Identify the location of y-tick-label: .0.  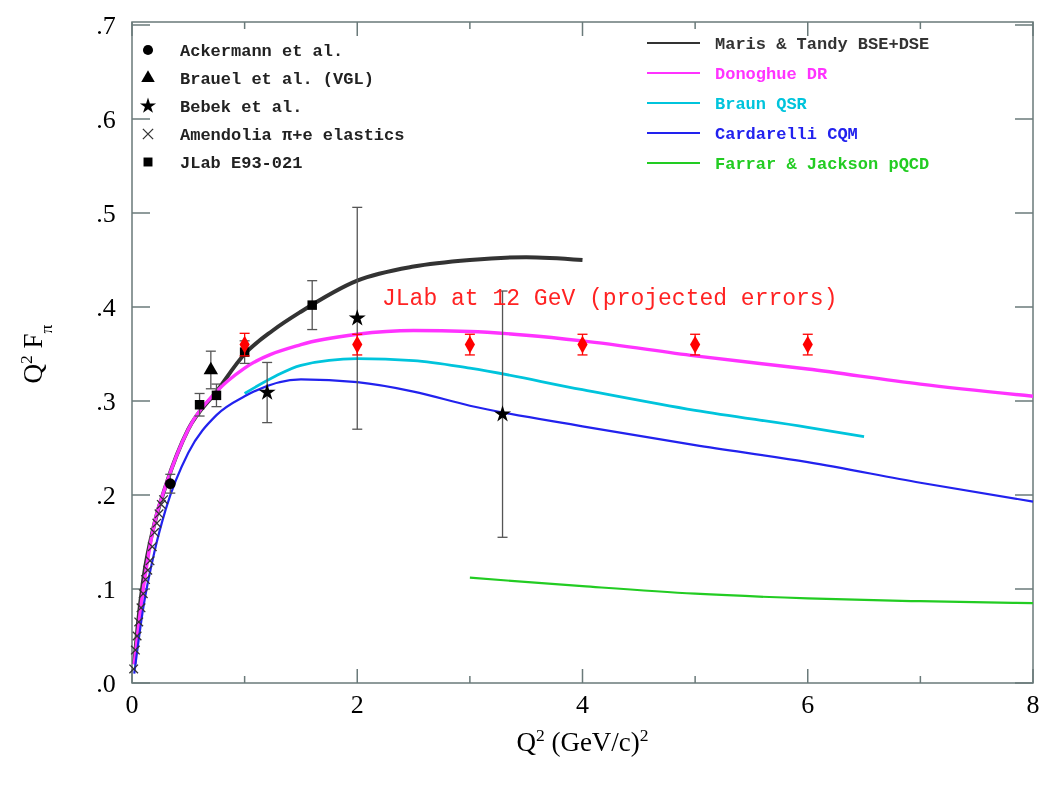
(106, 684).